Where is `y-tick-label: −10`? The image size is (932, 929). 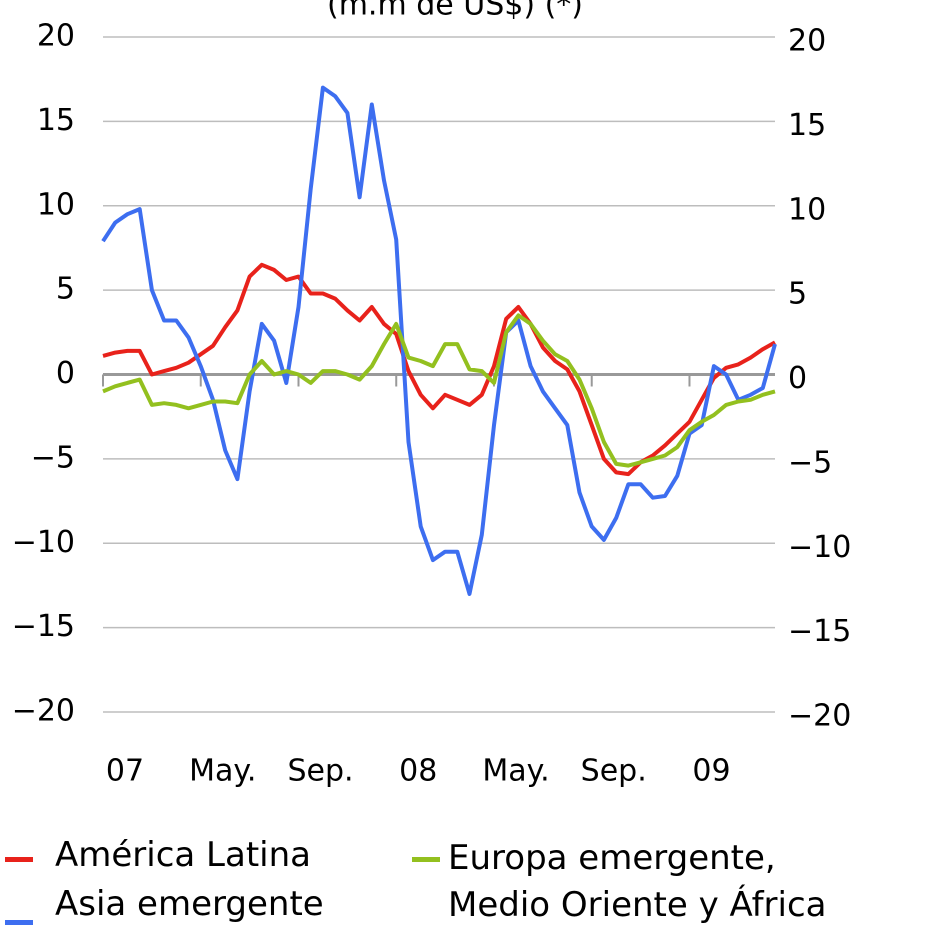
y-tick-label: −10 is located at coordinates (43, 542).